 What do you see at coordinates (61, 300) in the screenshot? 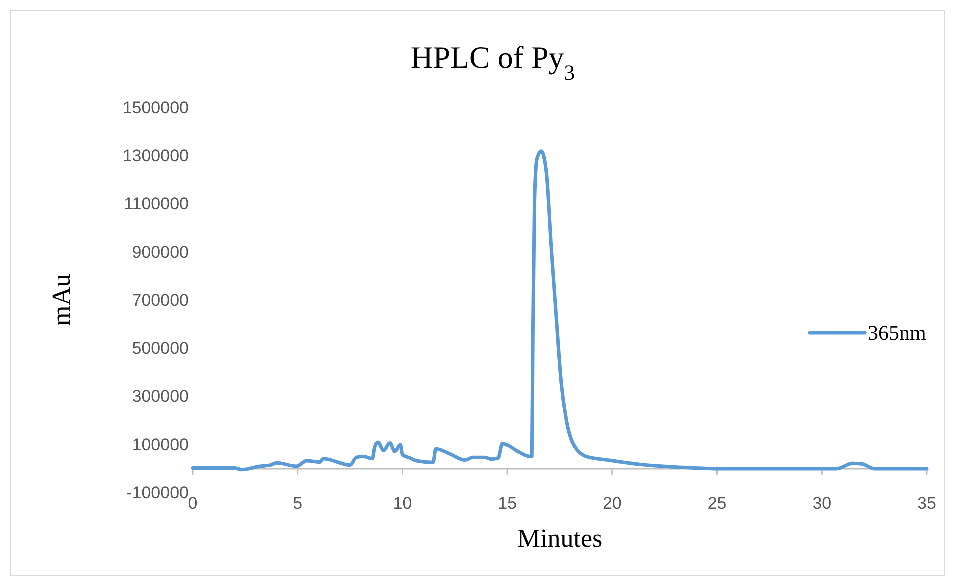
I see `y-axis-title: mAu` at bounding box center [61, 300].